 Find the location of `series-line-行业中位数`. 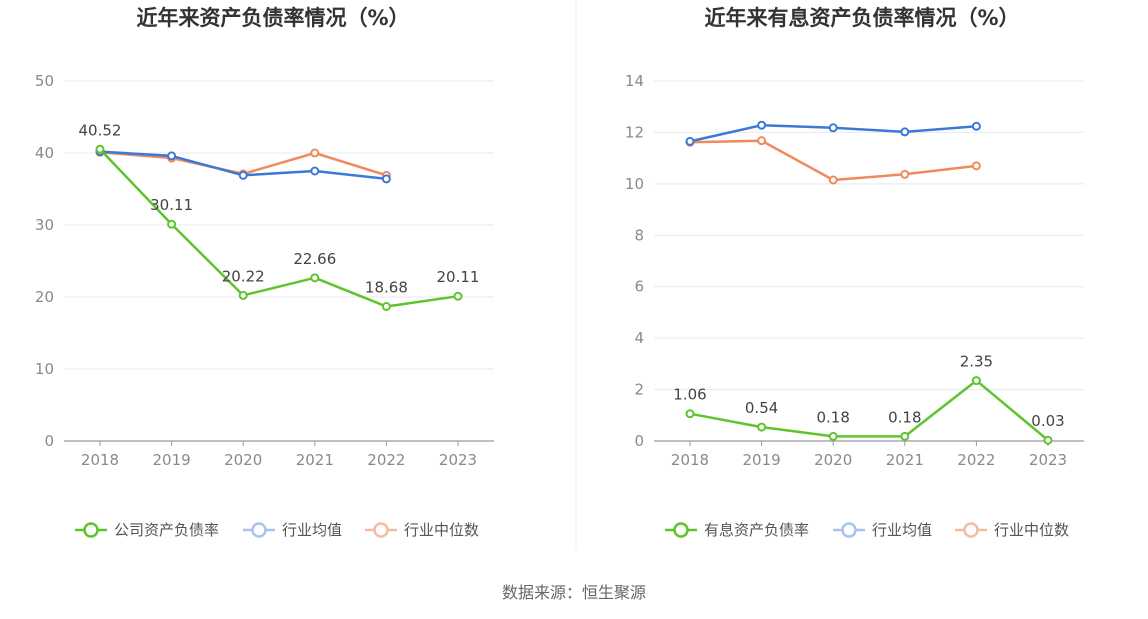

series-line-行业中位数 is located at coordinates (833, 160).